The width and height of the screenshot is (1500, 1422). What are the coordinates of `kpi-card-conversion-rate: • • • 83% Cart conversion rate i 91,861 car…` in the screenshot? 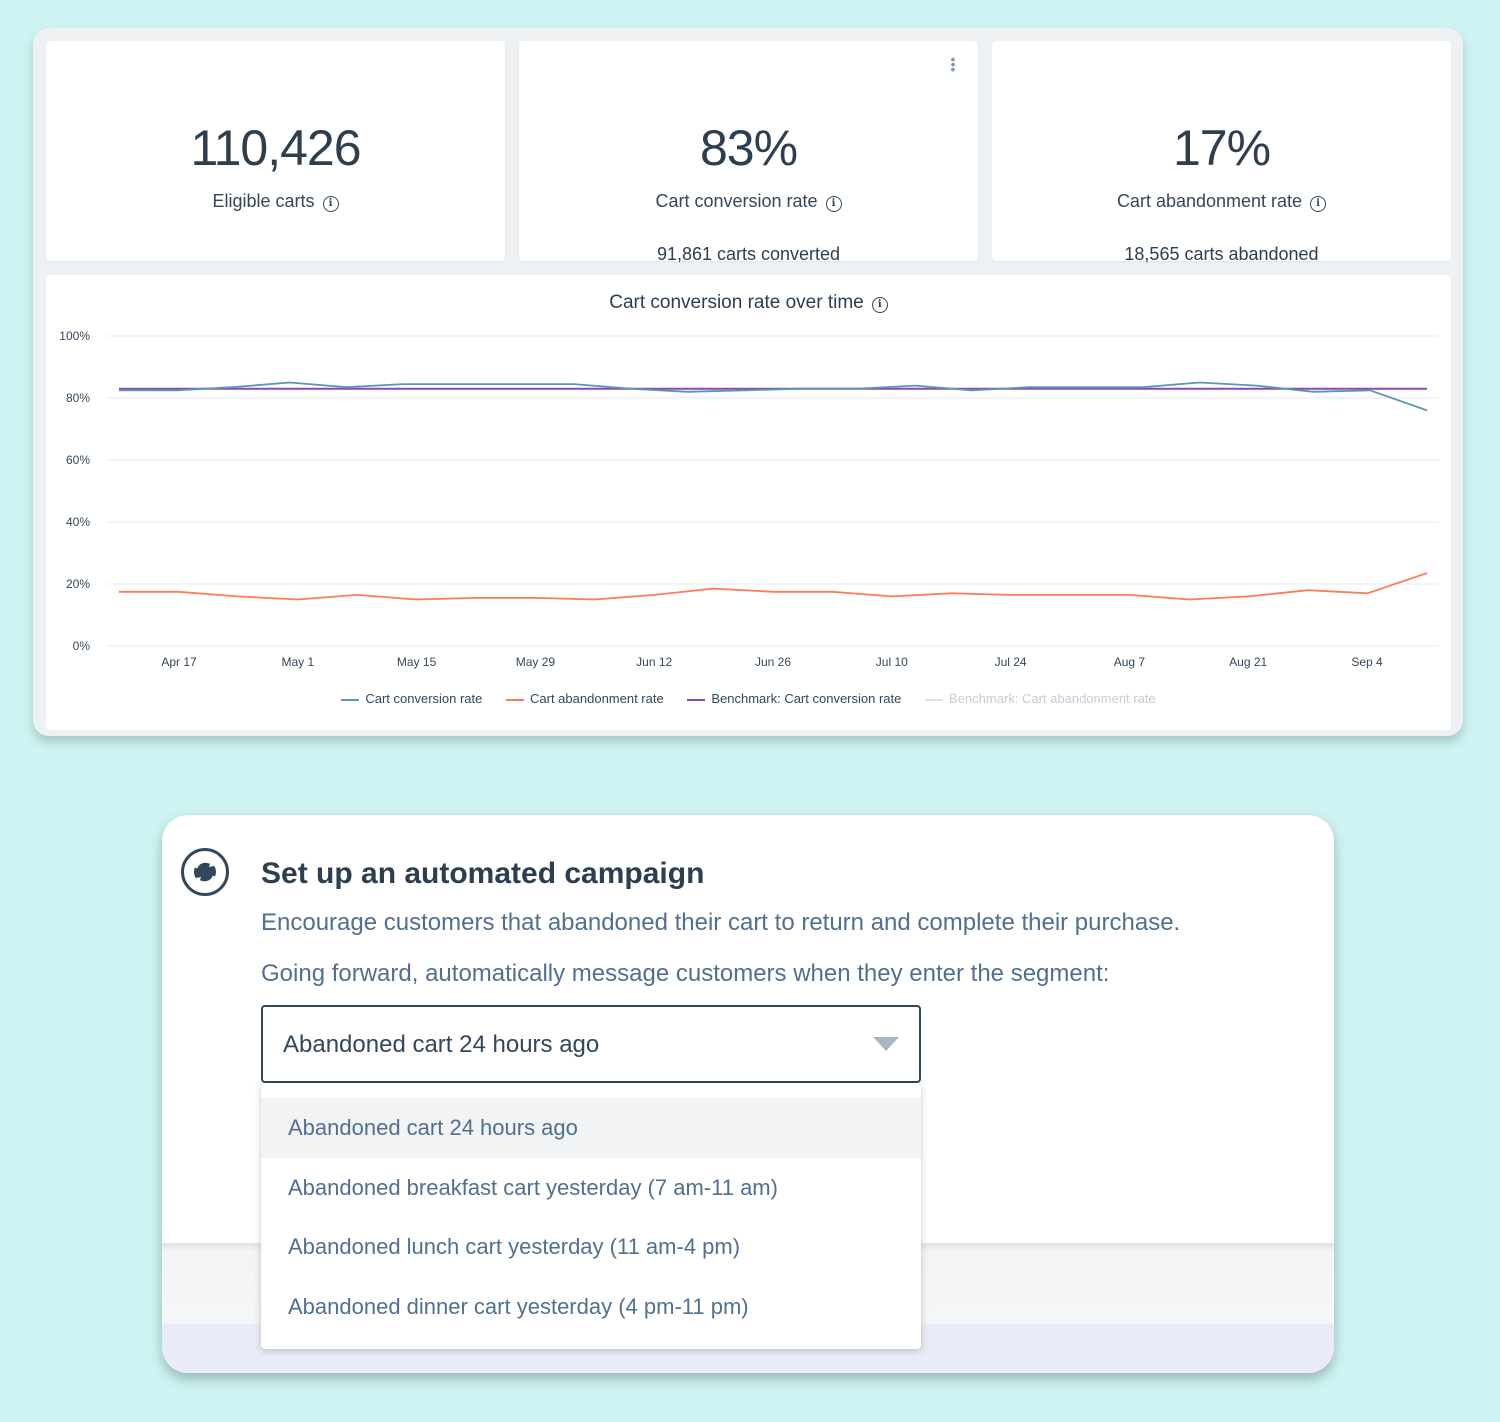 It's located at (748, 152).